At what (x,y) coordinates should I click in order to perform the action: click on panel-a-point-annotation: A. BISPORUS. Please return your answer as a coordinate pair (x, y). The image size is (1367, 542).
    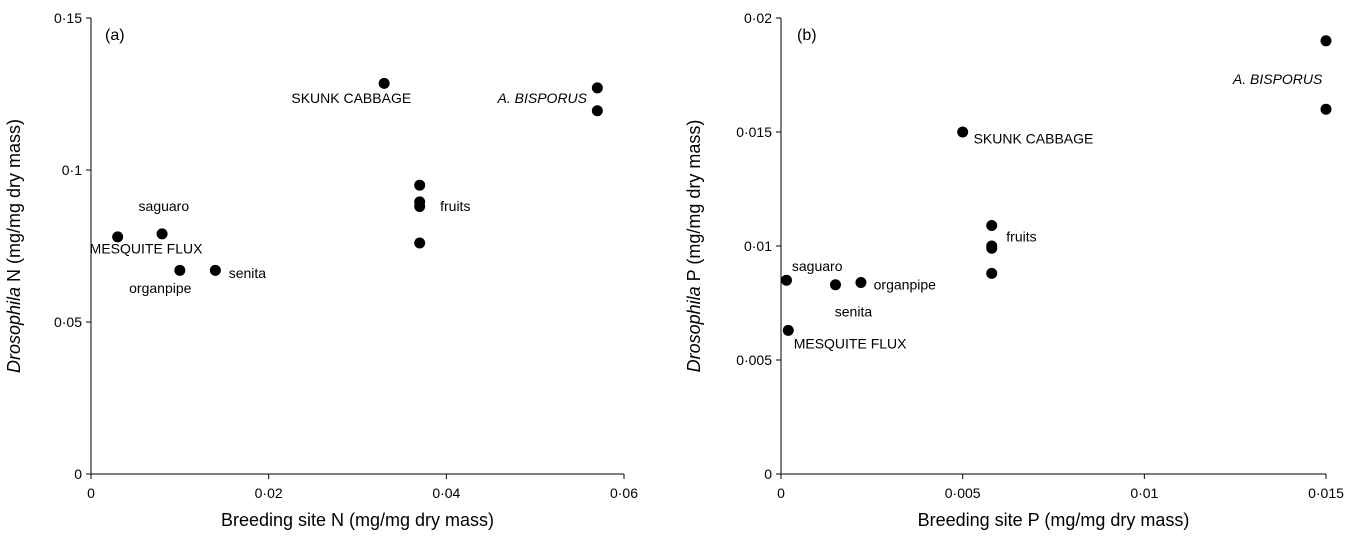
    Looking at the image, I should click on (542, 98).